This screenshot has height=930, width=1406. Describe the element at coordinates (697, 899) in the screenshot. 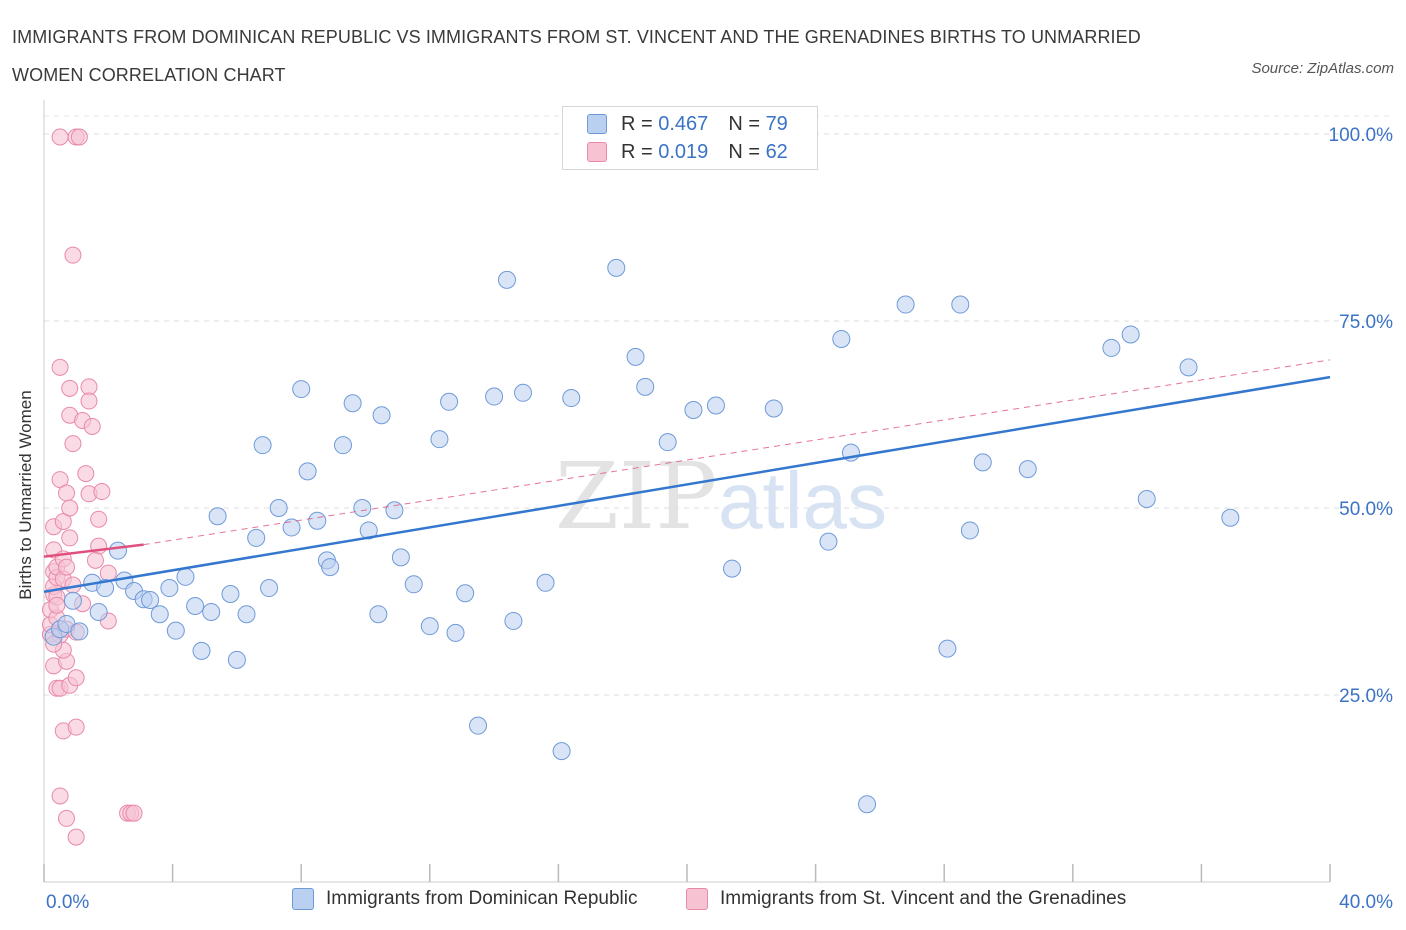

I see `series-swatch-pink` at that location.